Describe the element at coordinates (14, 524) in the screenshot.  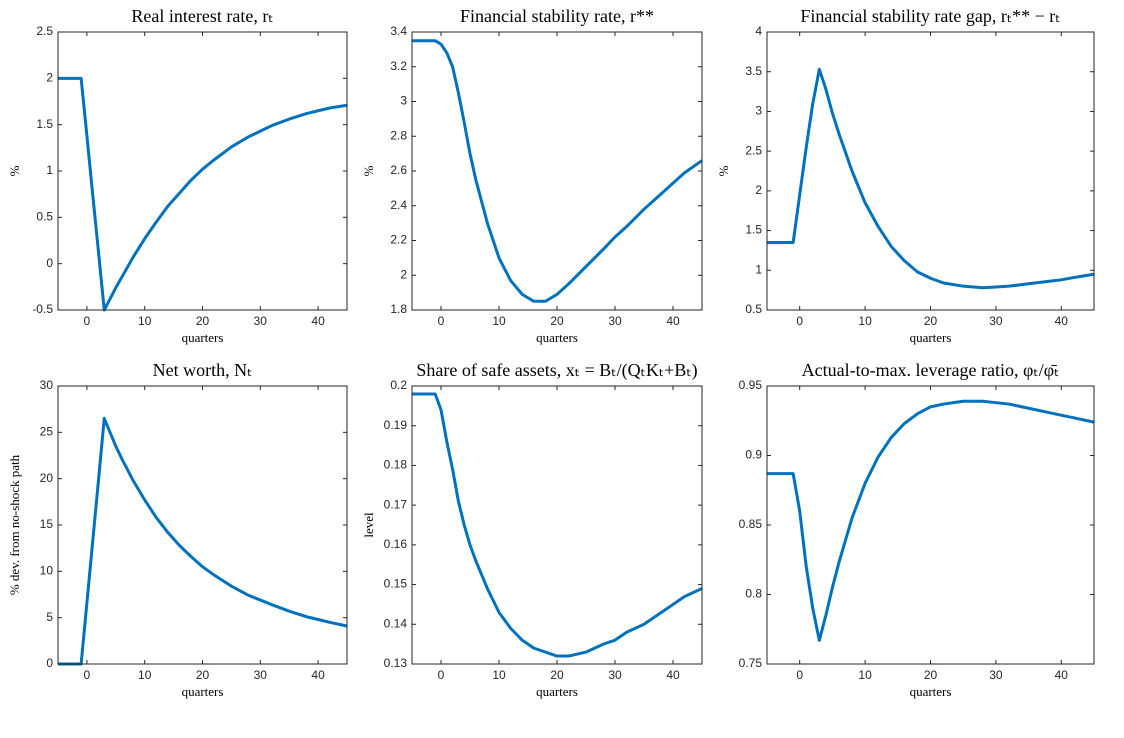
I see `y-axis-label: % dev. from no-shock path` at that location.